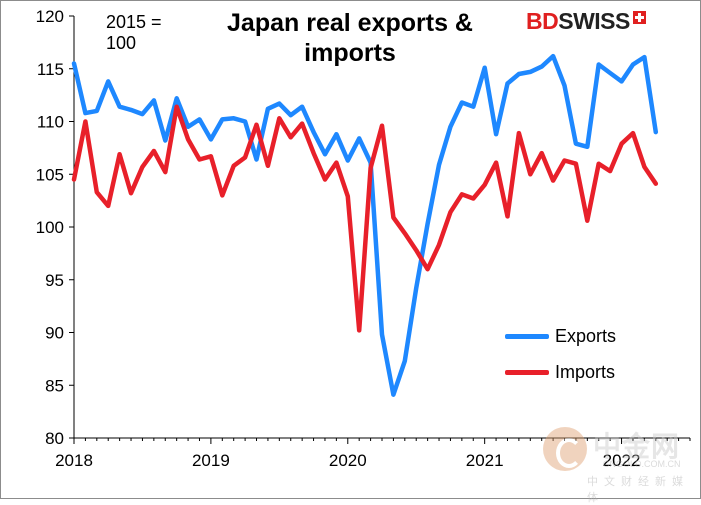 The height and width of the screenshot is (505, 701). I want to click on y-tick-label: 90, so click(54, 333).